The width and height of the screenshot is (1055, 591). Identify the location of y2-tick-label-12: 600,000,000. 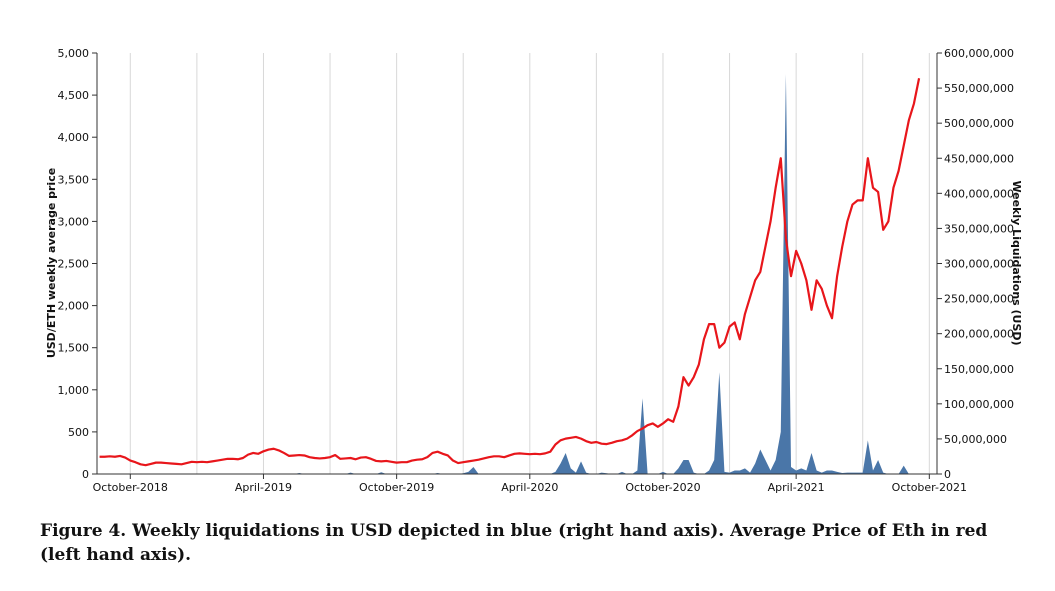
(979, 53).